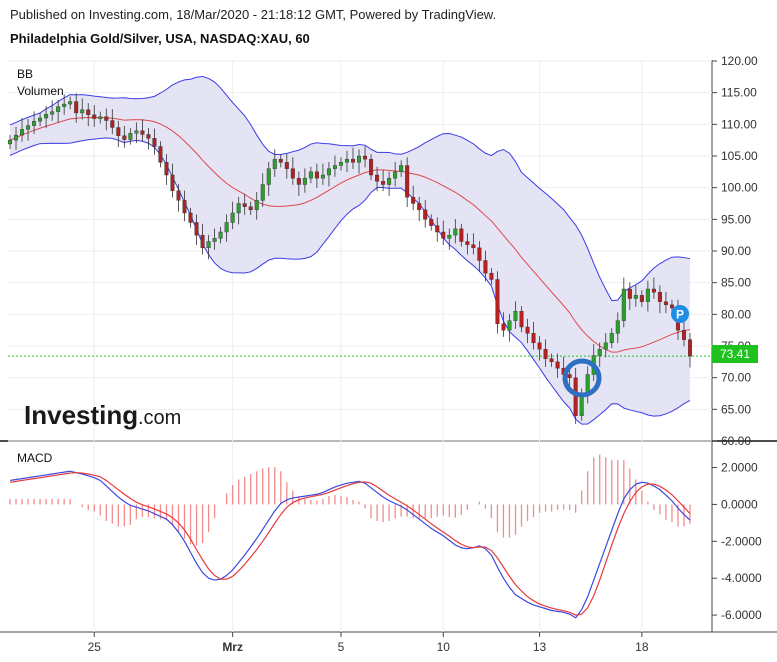  What do you see at coordinates (680, 314) in the screenshot?
I see `p-marker: P` at bounding box center [680, 314].